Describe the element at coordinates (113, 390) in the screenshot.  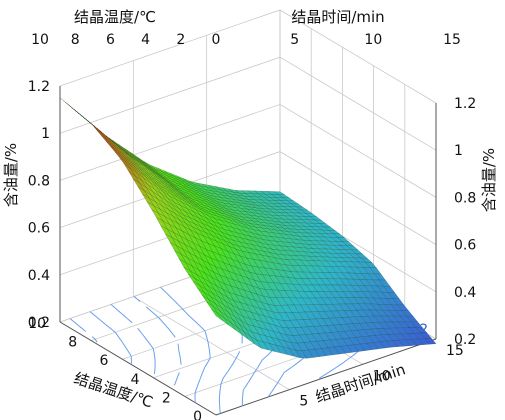
I see `temperature-axis-label-bottom: 结晶温度/℃` at that location.